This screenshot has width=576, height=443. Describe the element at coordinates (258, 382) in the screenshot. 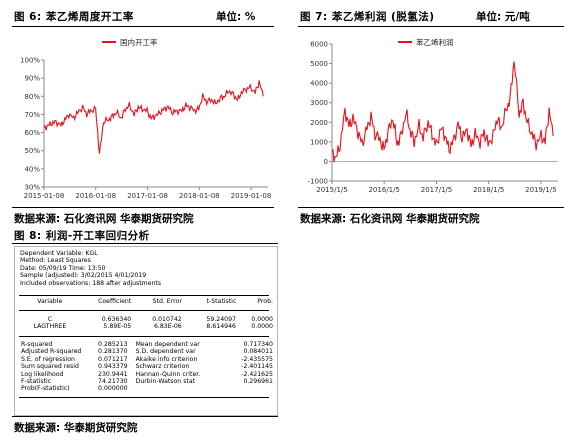

I see `cell: 0.296961` at that location.